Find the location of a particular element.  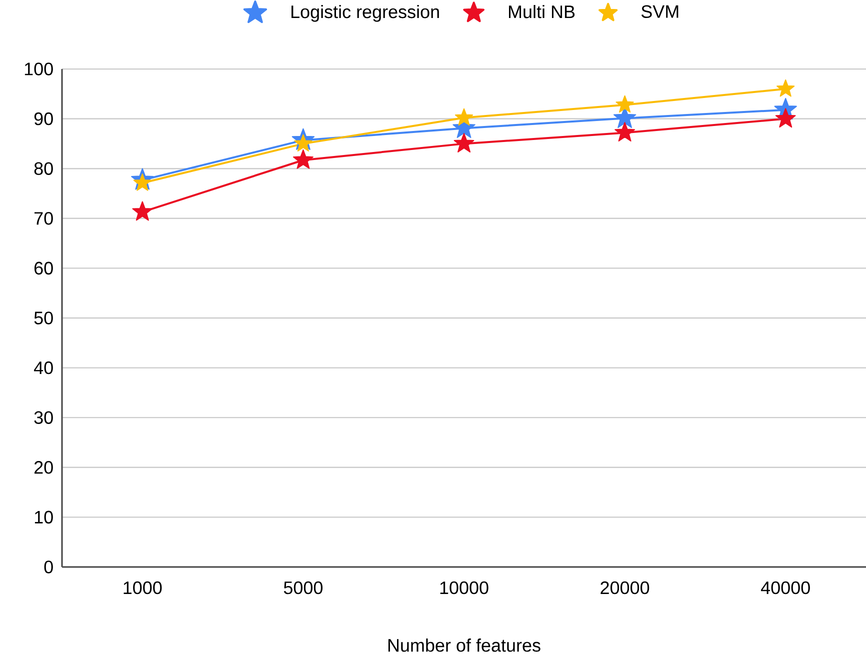

y-tick-label: 80 is located at coordinates (43, 168).